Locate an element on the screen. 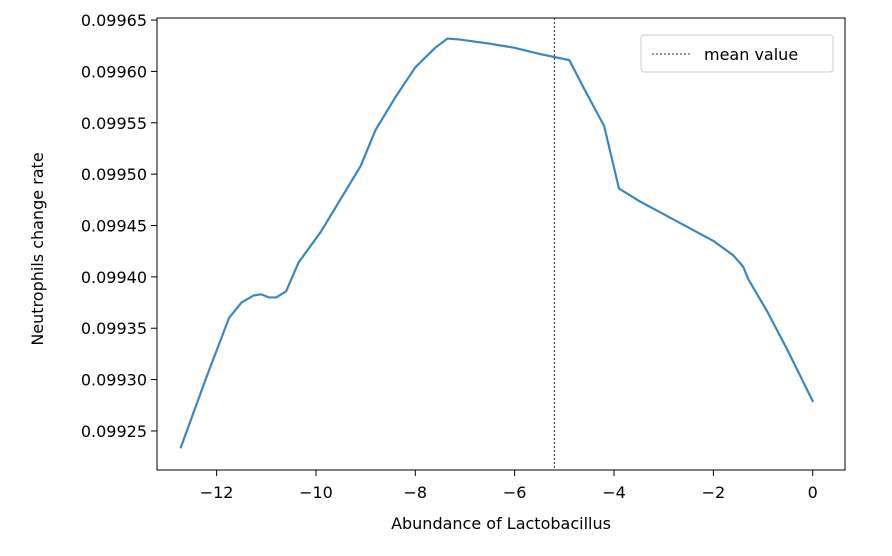 The image size is (892, 556). x-tick-label: −4 is located at coordinates (614, 492).